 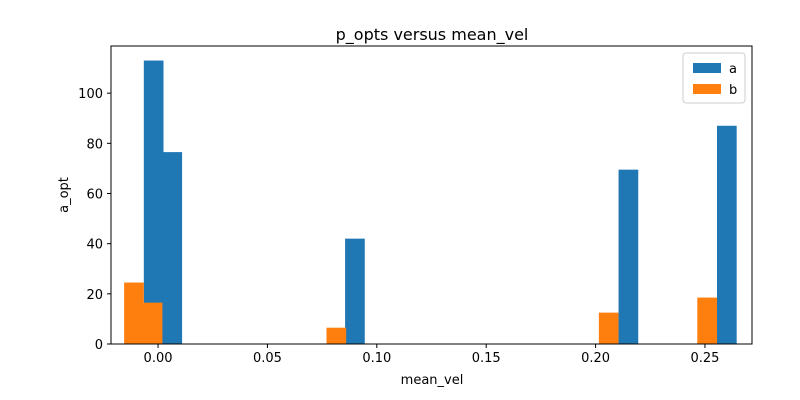 I want to click on x-tick-label: 0.20, so click(x=595, y=358).